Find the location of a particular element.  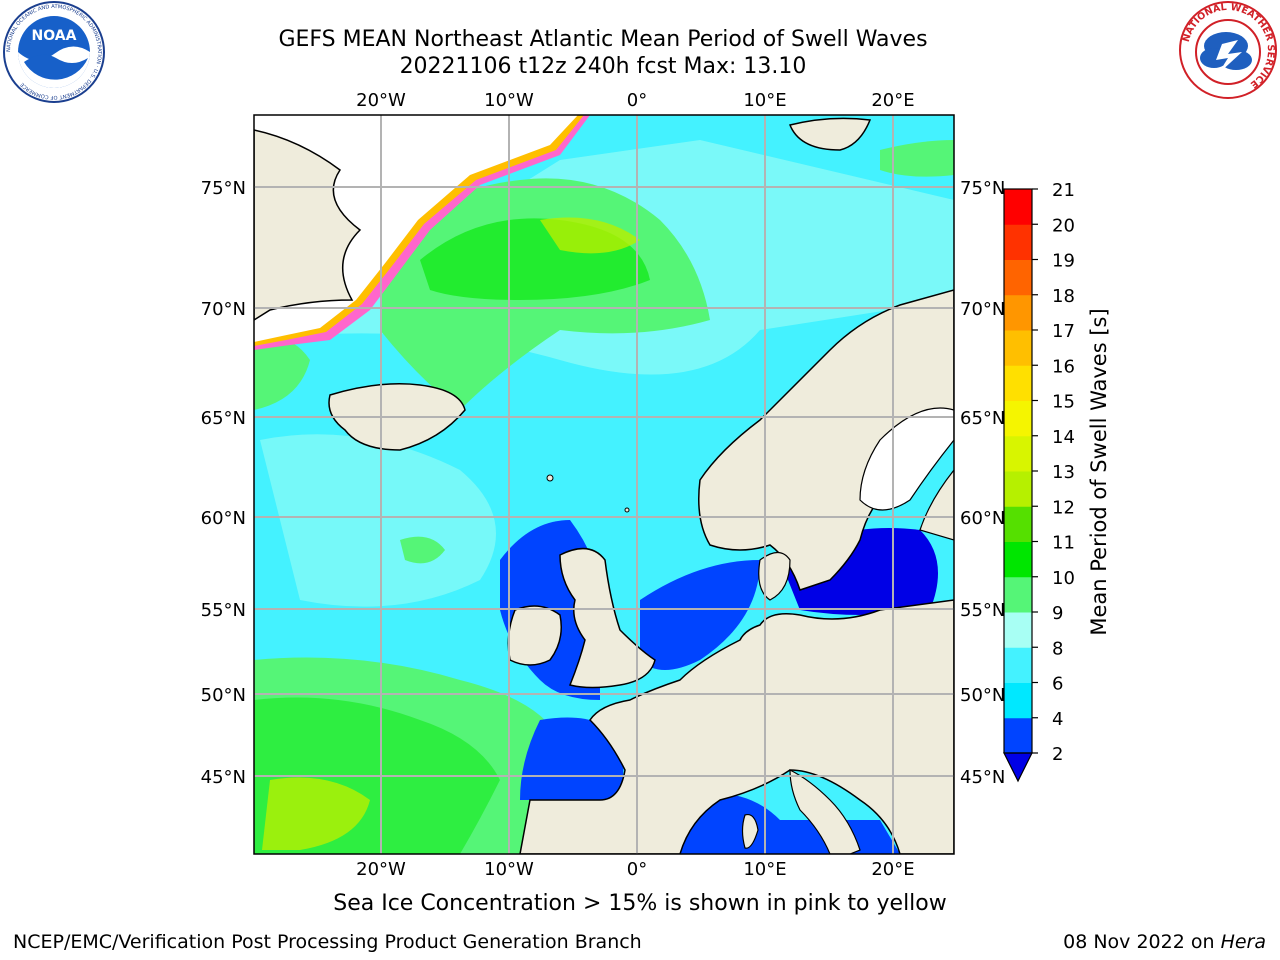

lon-label-top: 20°E is located at coordinates (892, 100).